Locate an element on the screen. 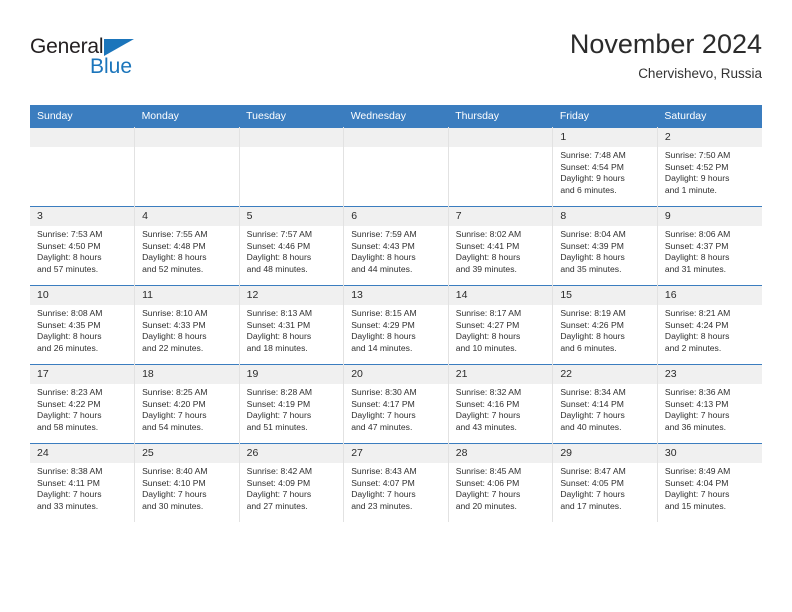 The height and width of the screenshot is (612, 792). day-detail-line: and 40 minutes. is located at coordinates (591, 426).